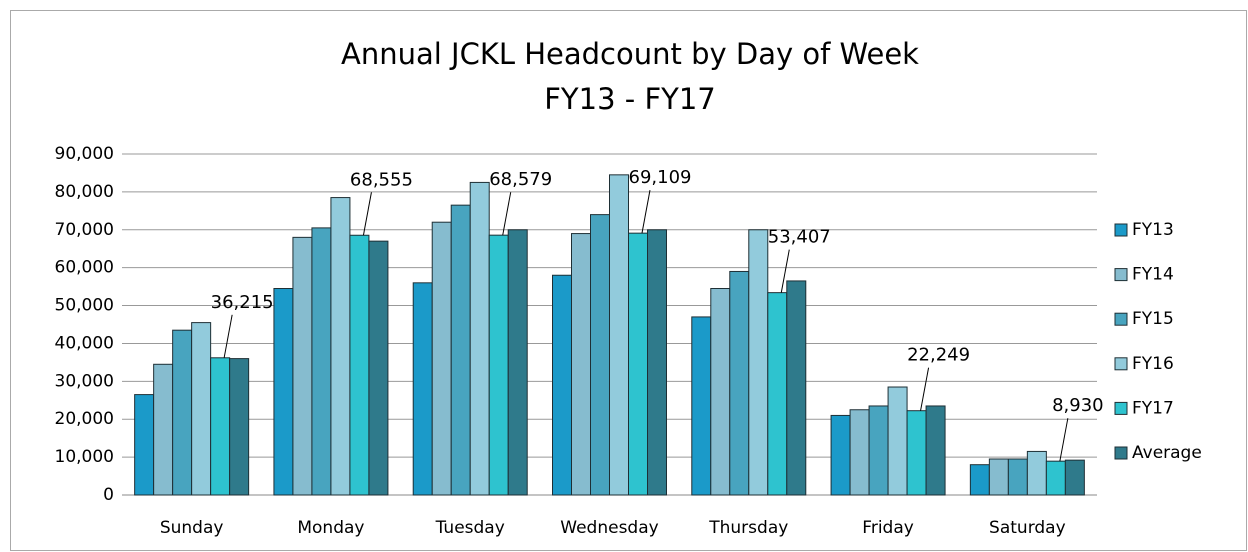 The width and height of the screenshot is (1248, 552). Describe the element at coordinates (381, 179) in the screenshot. I see `data-label: 68,555` at that location.